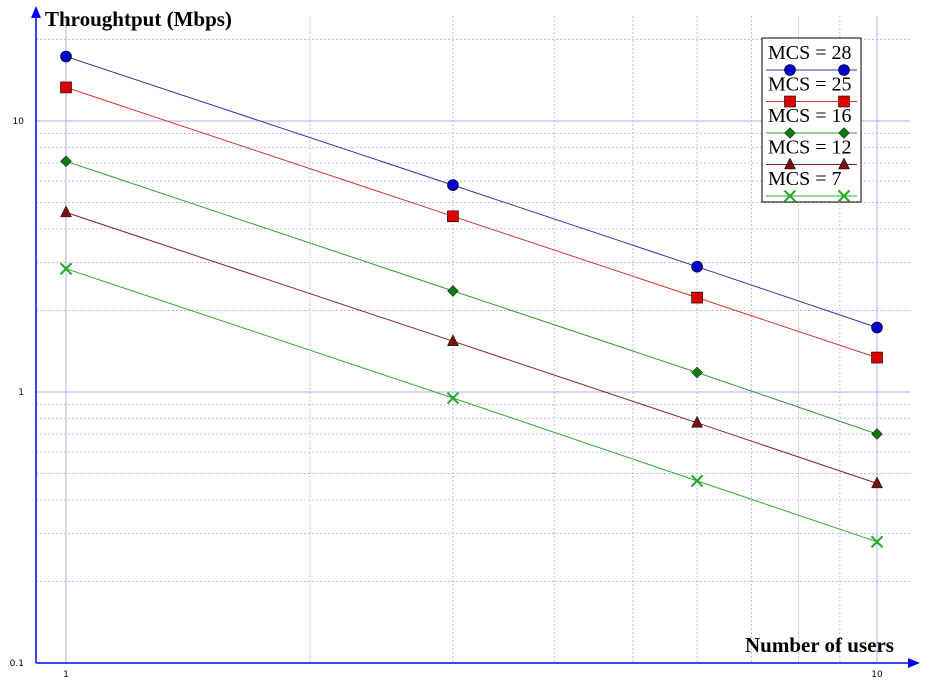 The height and width of the screenshot is (688, 925). What do you see at coordinates (138, 19) in the screenshot?
I see `y-axis-title: Throughtput (Mbps)` at bounding box center [138, 19].